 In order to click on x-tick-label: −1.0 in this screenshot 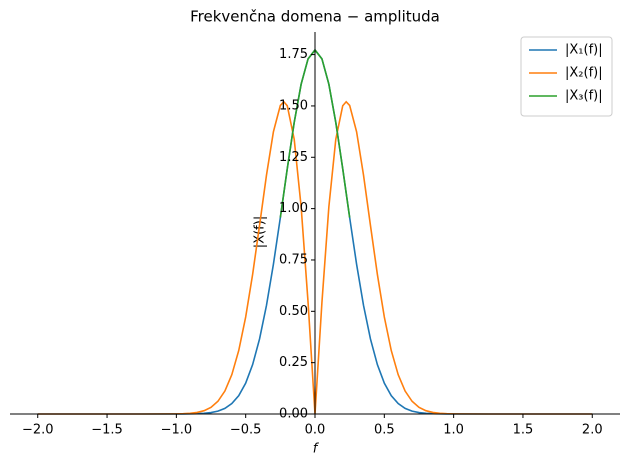, I will do `click(177, 430)`.